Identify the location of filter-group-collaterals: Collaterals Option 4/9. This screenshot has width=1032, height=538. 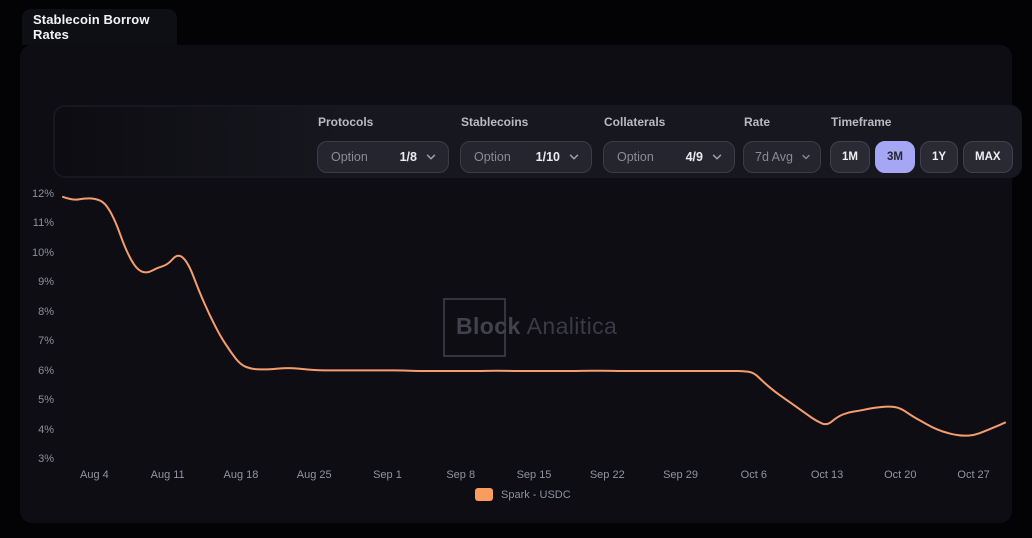
(669, 141).